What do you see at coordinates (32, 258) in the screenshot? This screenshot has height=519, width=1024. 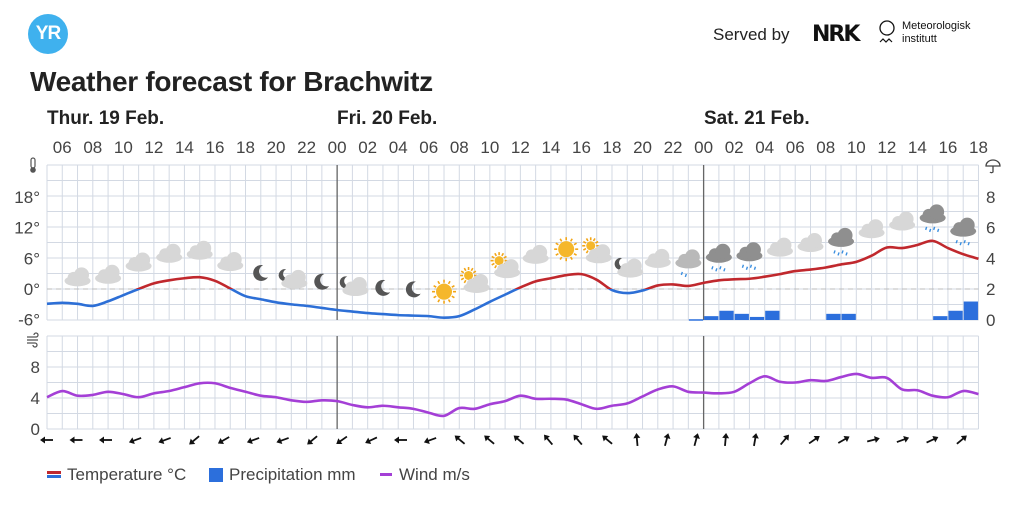 I see `temperature-axis-label: 6°` at bounding box center [32, 258].